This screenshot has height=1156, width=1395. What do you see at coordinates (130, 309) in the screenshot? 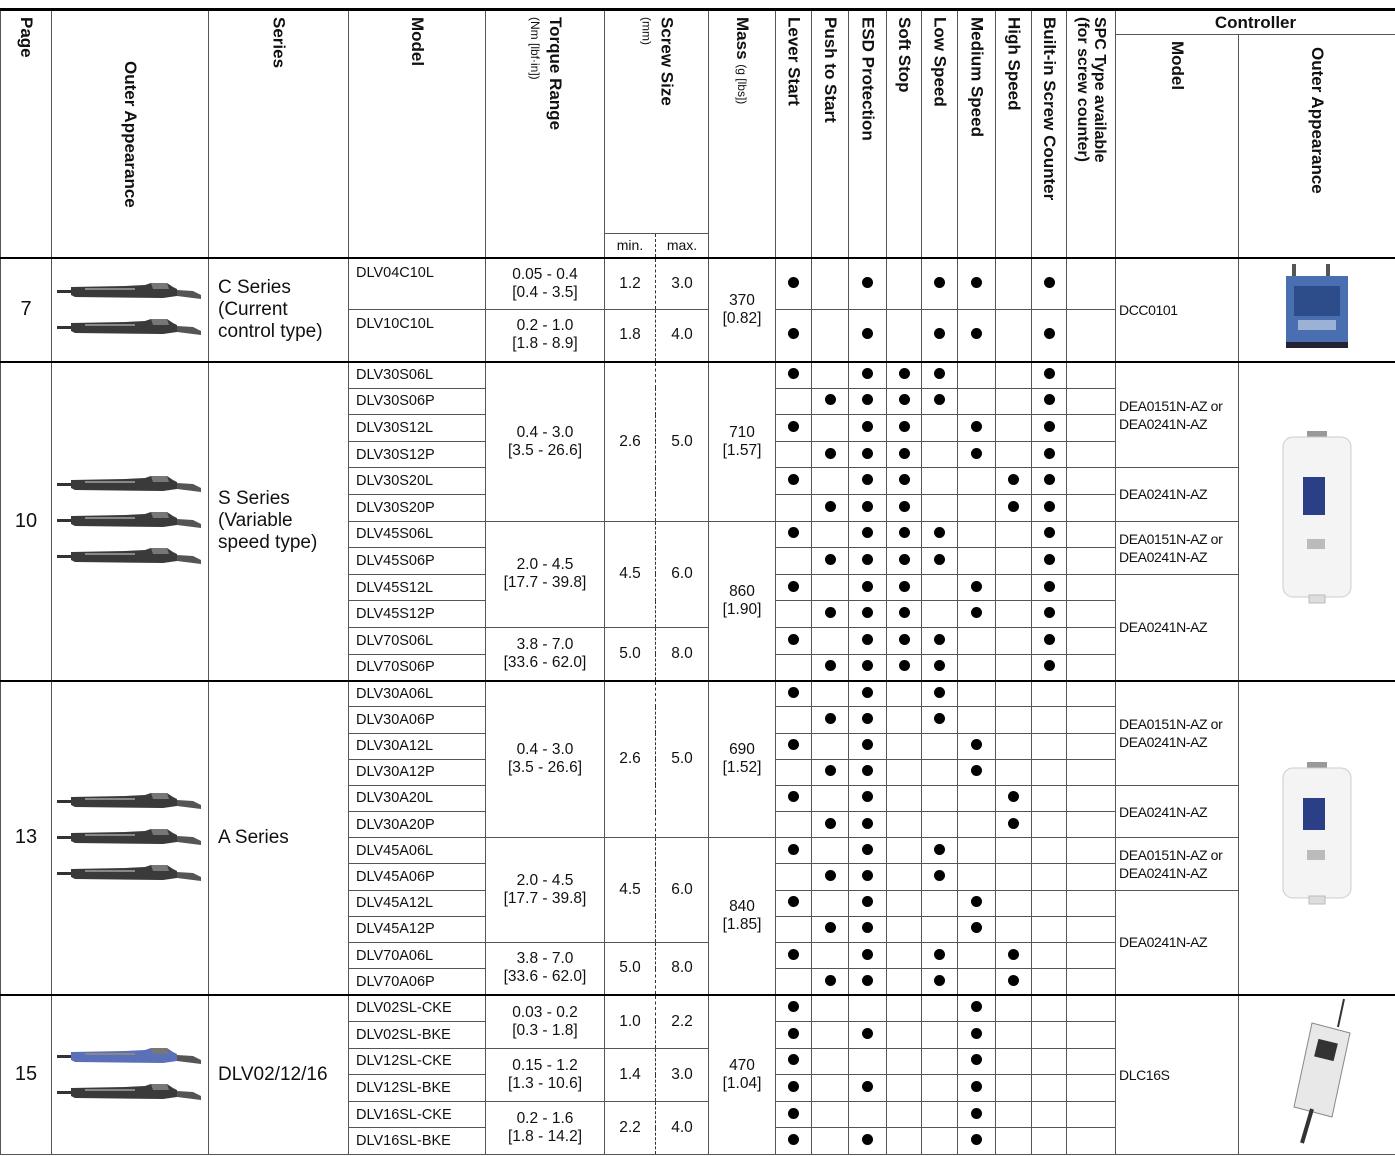
I see `tool-images-cell` at bounding box center [130, 309].